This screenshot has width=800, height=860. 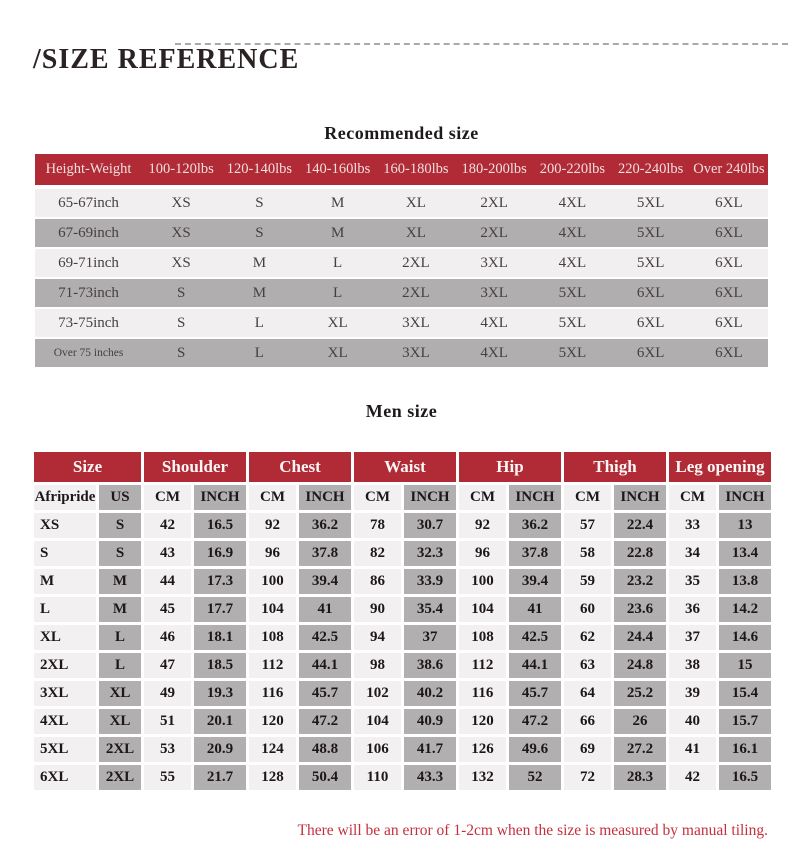 What do you see at coordinates (482, 749) in the screenshot?
I see `men-measure-cell: 126` at bounding box center [482, 749].